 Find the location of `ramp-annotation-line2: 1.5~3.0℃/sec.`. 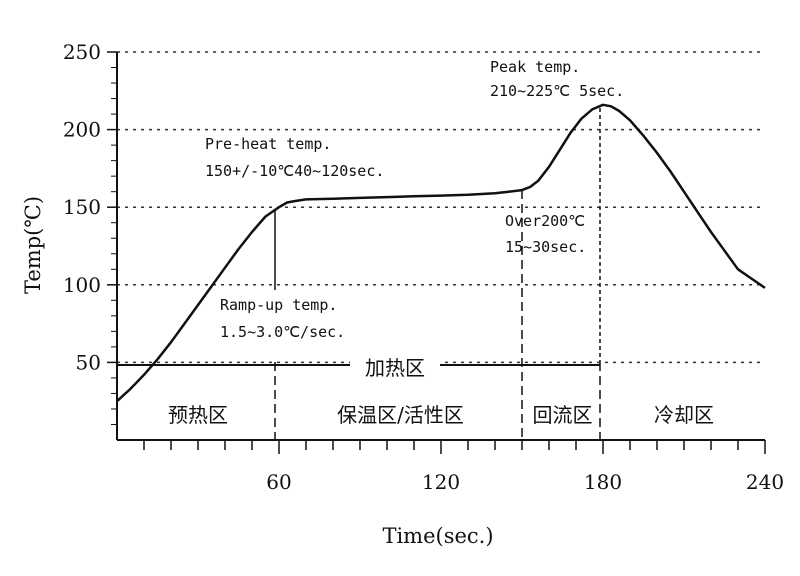

ramp-annotation-line2: 1.5~3.0℃/sec. is located at coordinates (282, 332).